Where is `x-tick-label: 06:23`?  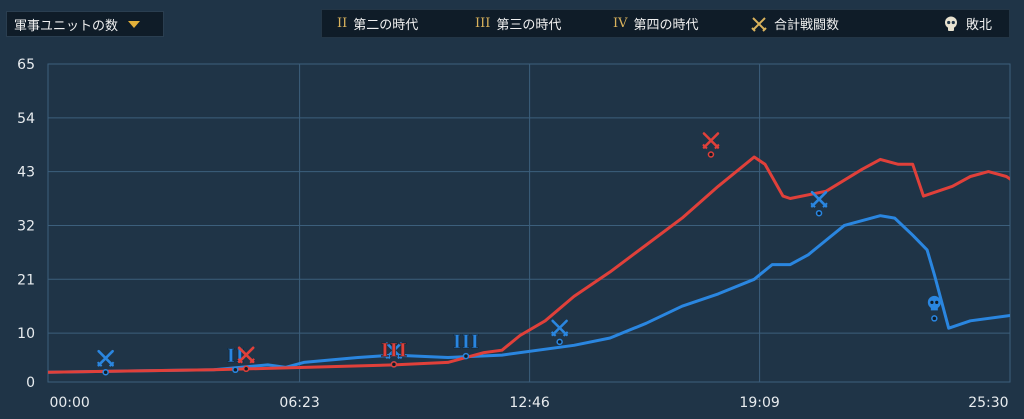
x-tick-label: 06:23 is located at coordinates (299, 403).